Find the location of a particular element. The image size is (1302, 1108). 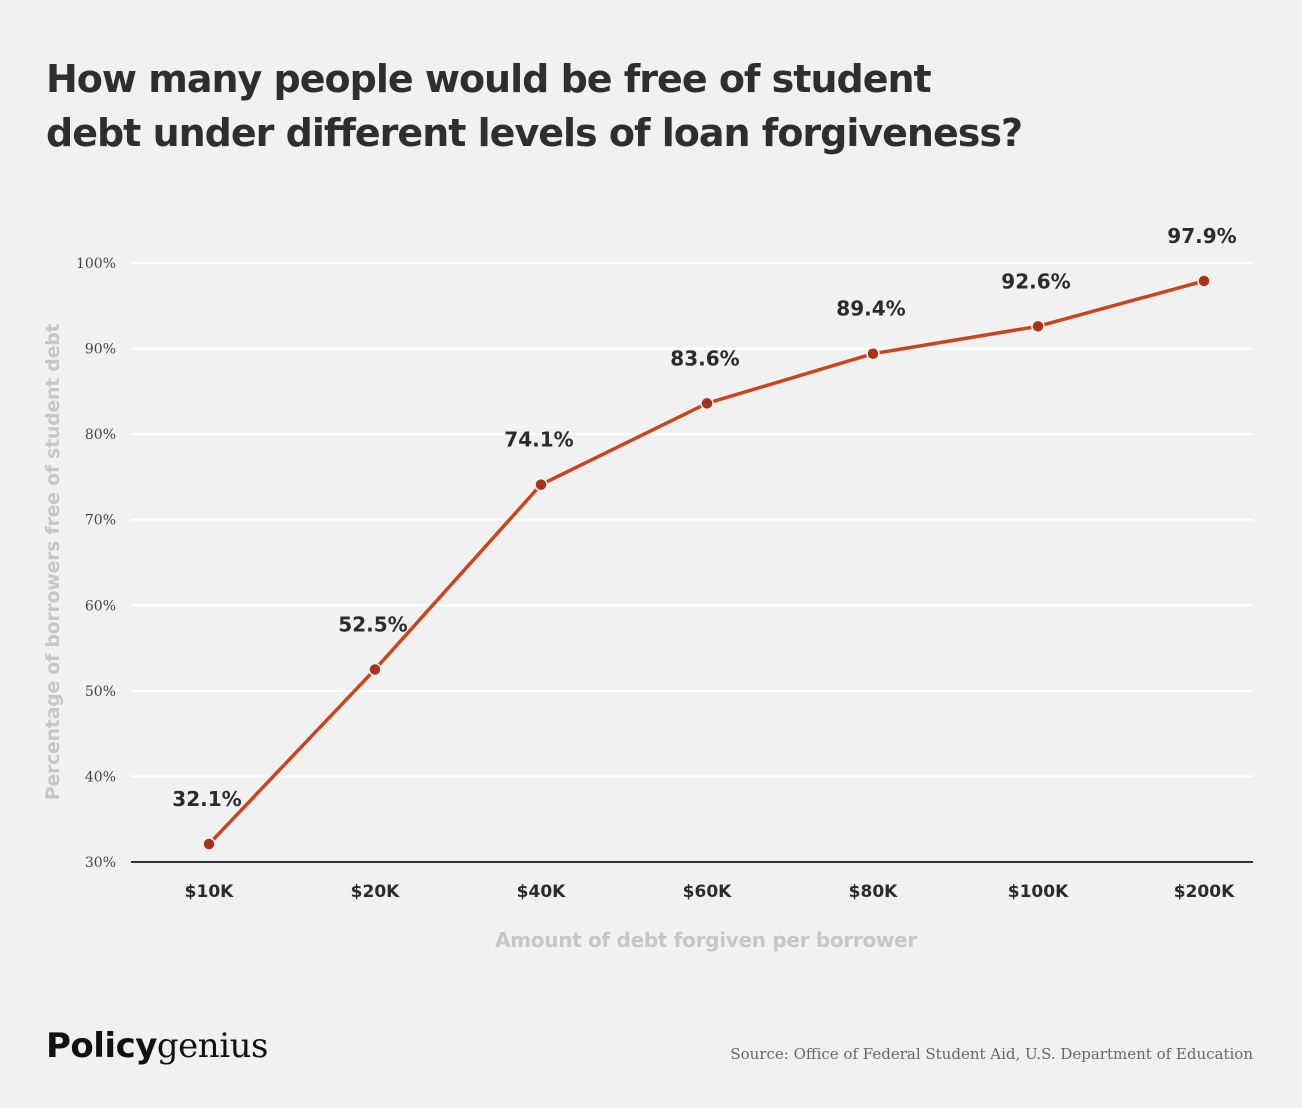

y-tick-label: 70% is located at coordinates (100, 521).